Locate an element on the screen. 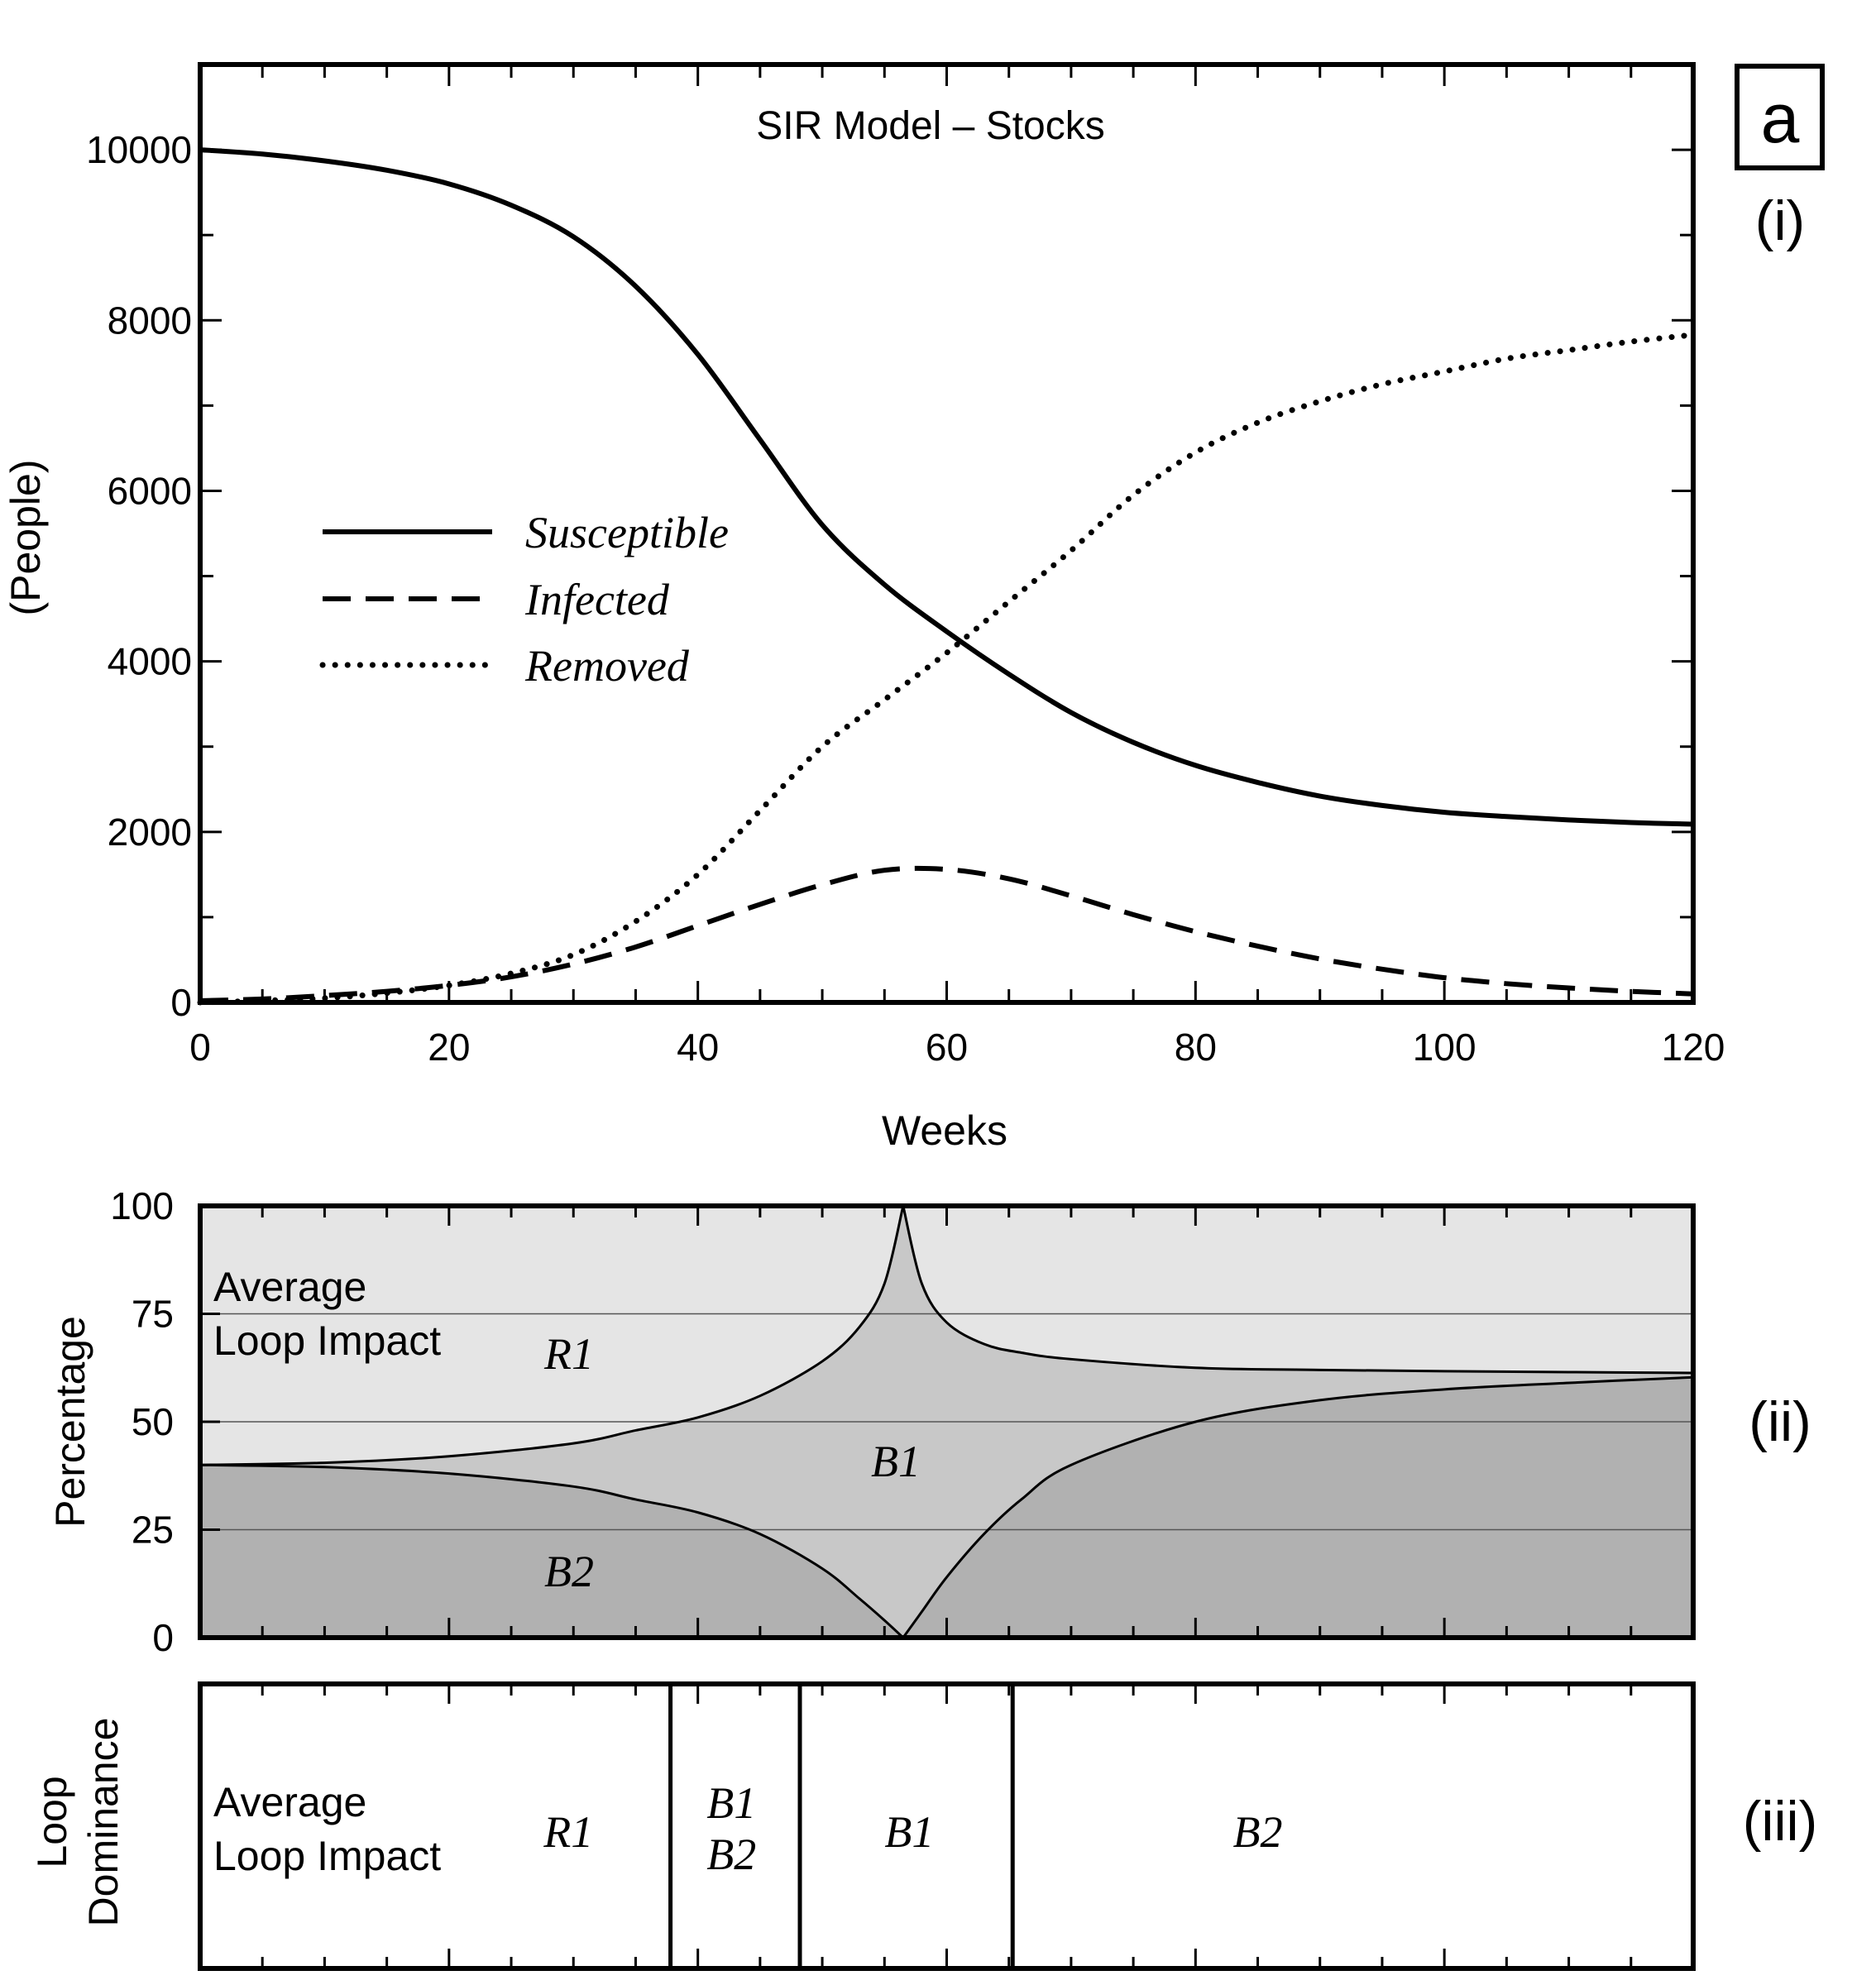 This screenshot has height=1985, width=1876. legend-infected-label: Infected is located at coordinates (597, 599).